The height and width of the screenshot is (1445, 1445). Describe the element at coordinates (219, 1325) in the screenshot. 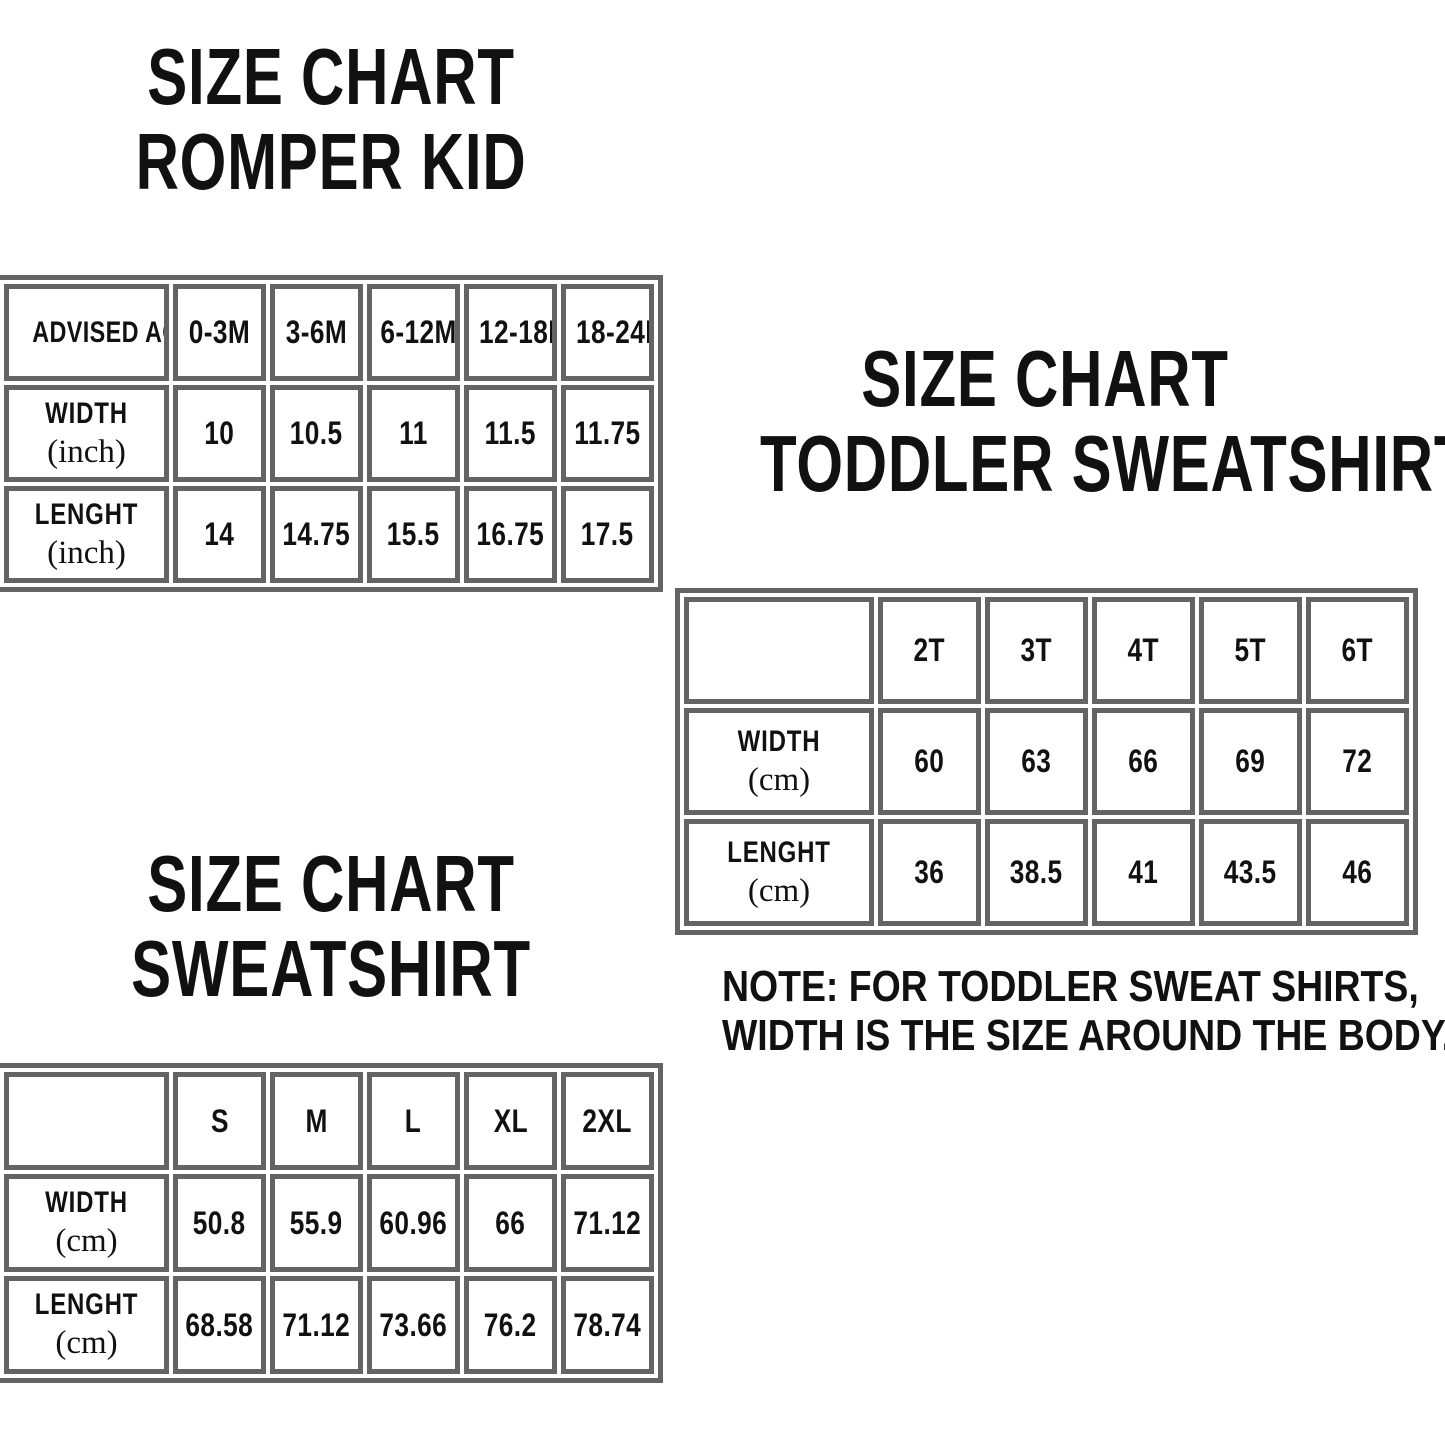

I see `sweatshirt-length-cell: 68.58` at that location.